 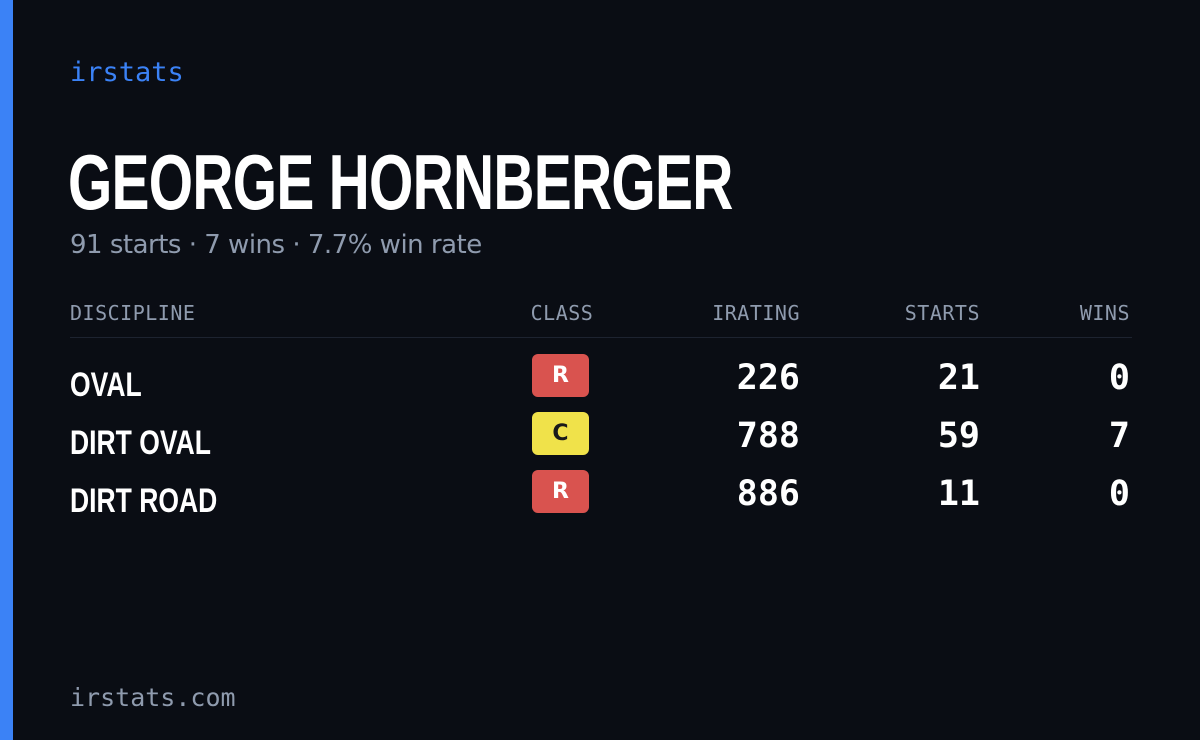 I want to click on driver-name: GEORGE HORNBERGER, so click(x=400, y=182).